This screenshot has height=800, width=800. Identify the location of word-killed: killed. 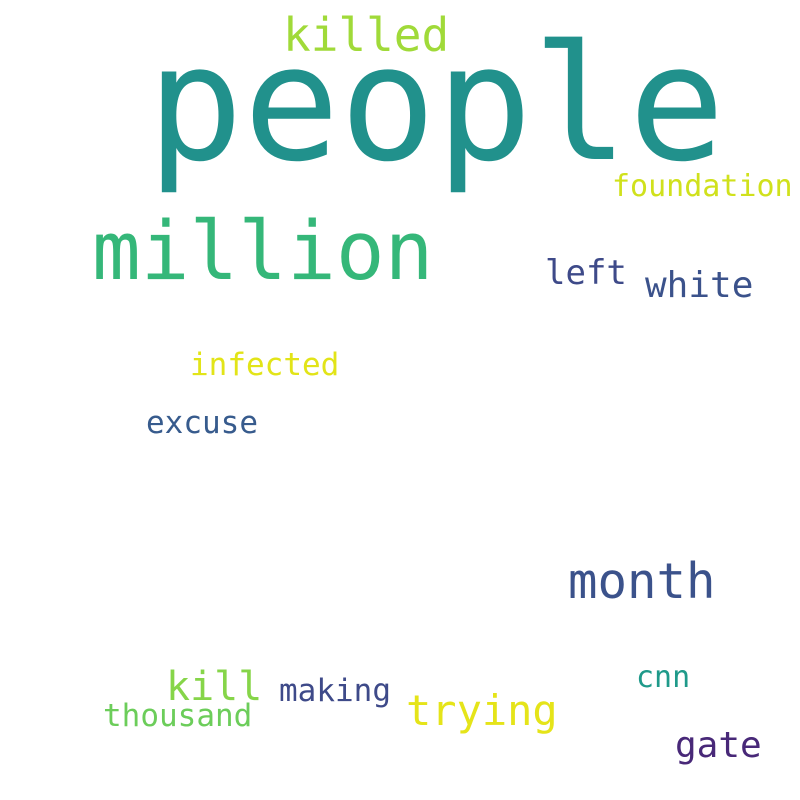
(366, 35).